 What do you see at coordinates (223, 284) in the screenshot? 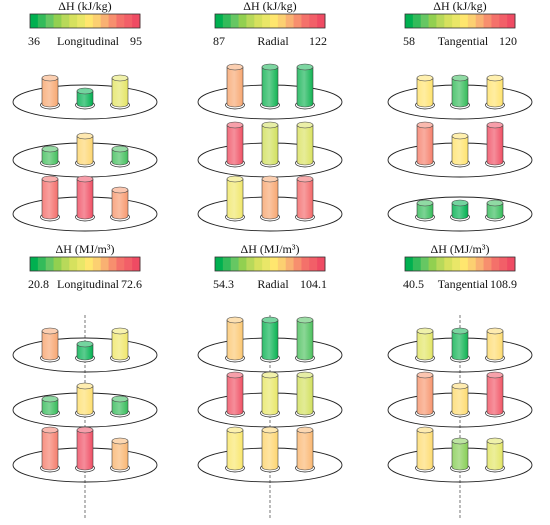
I see `colorbar-min-label: 54.3` at bounding box center [223, 284].